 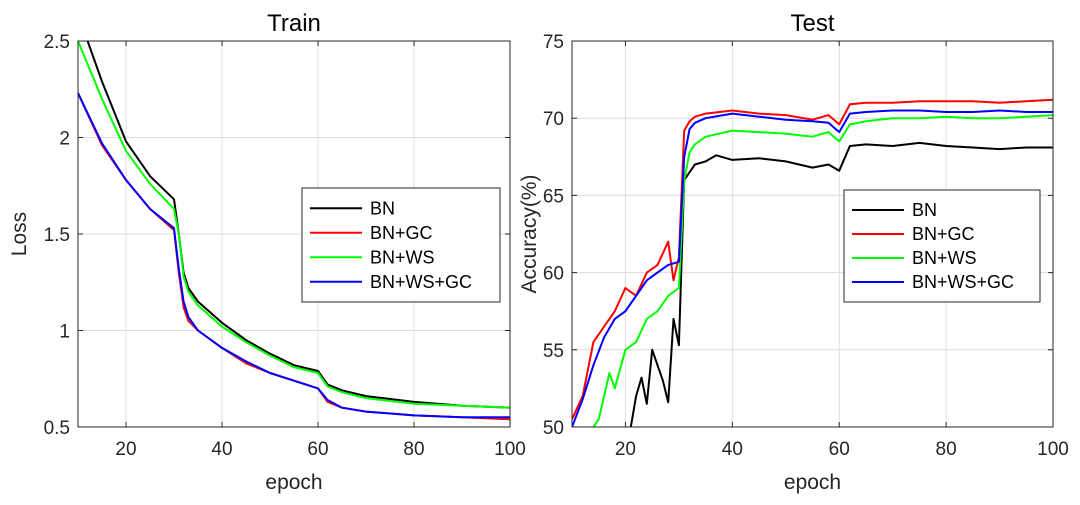 I want to click on test-title: Test, so click(x=812, y=23).